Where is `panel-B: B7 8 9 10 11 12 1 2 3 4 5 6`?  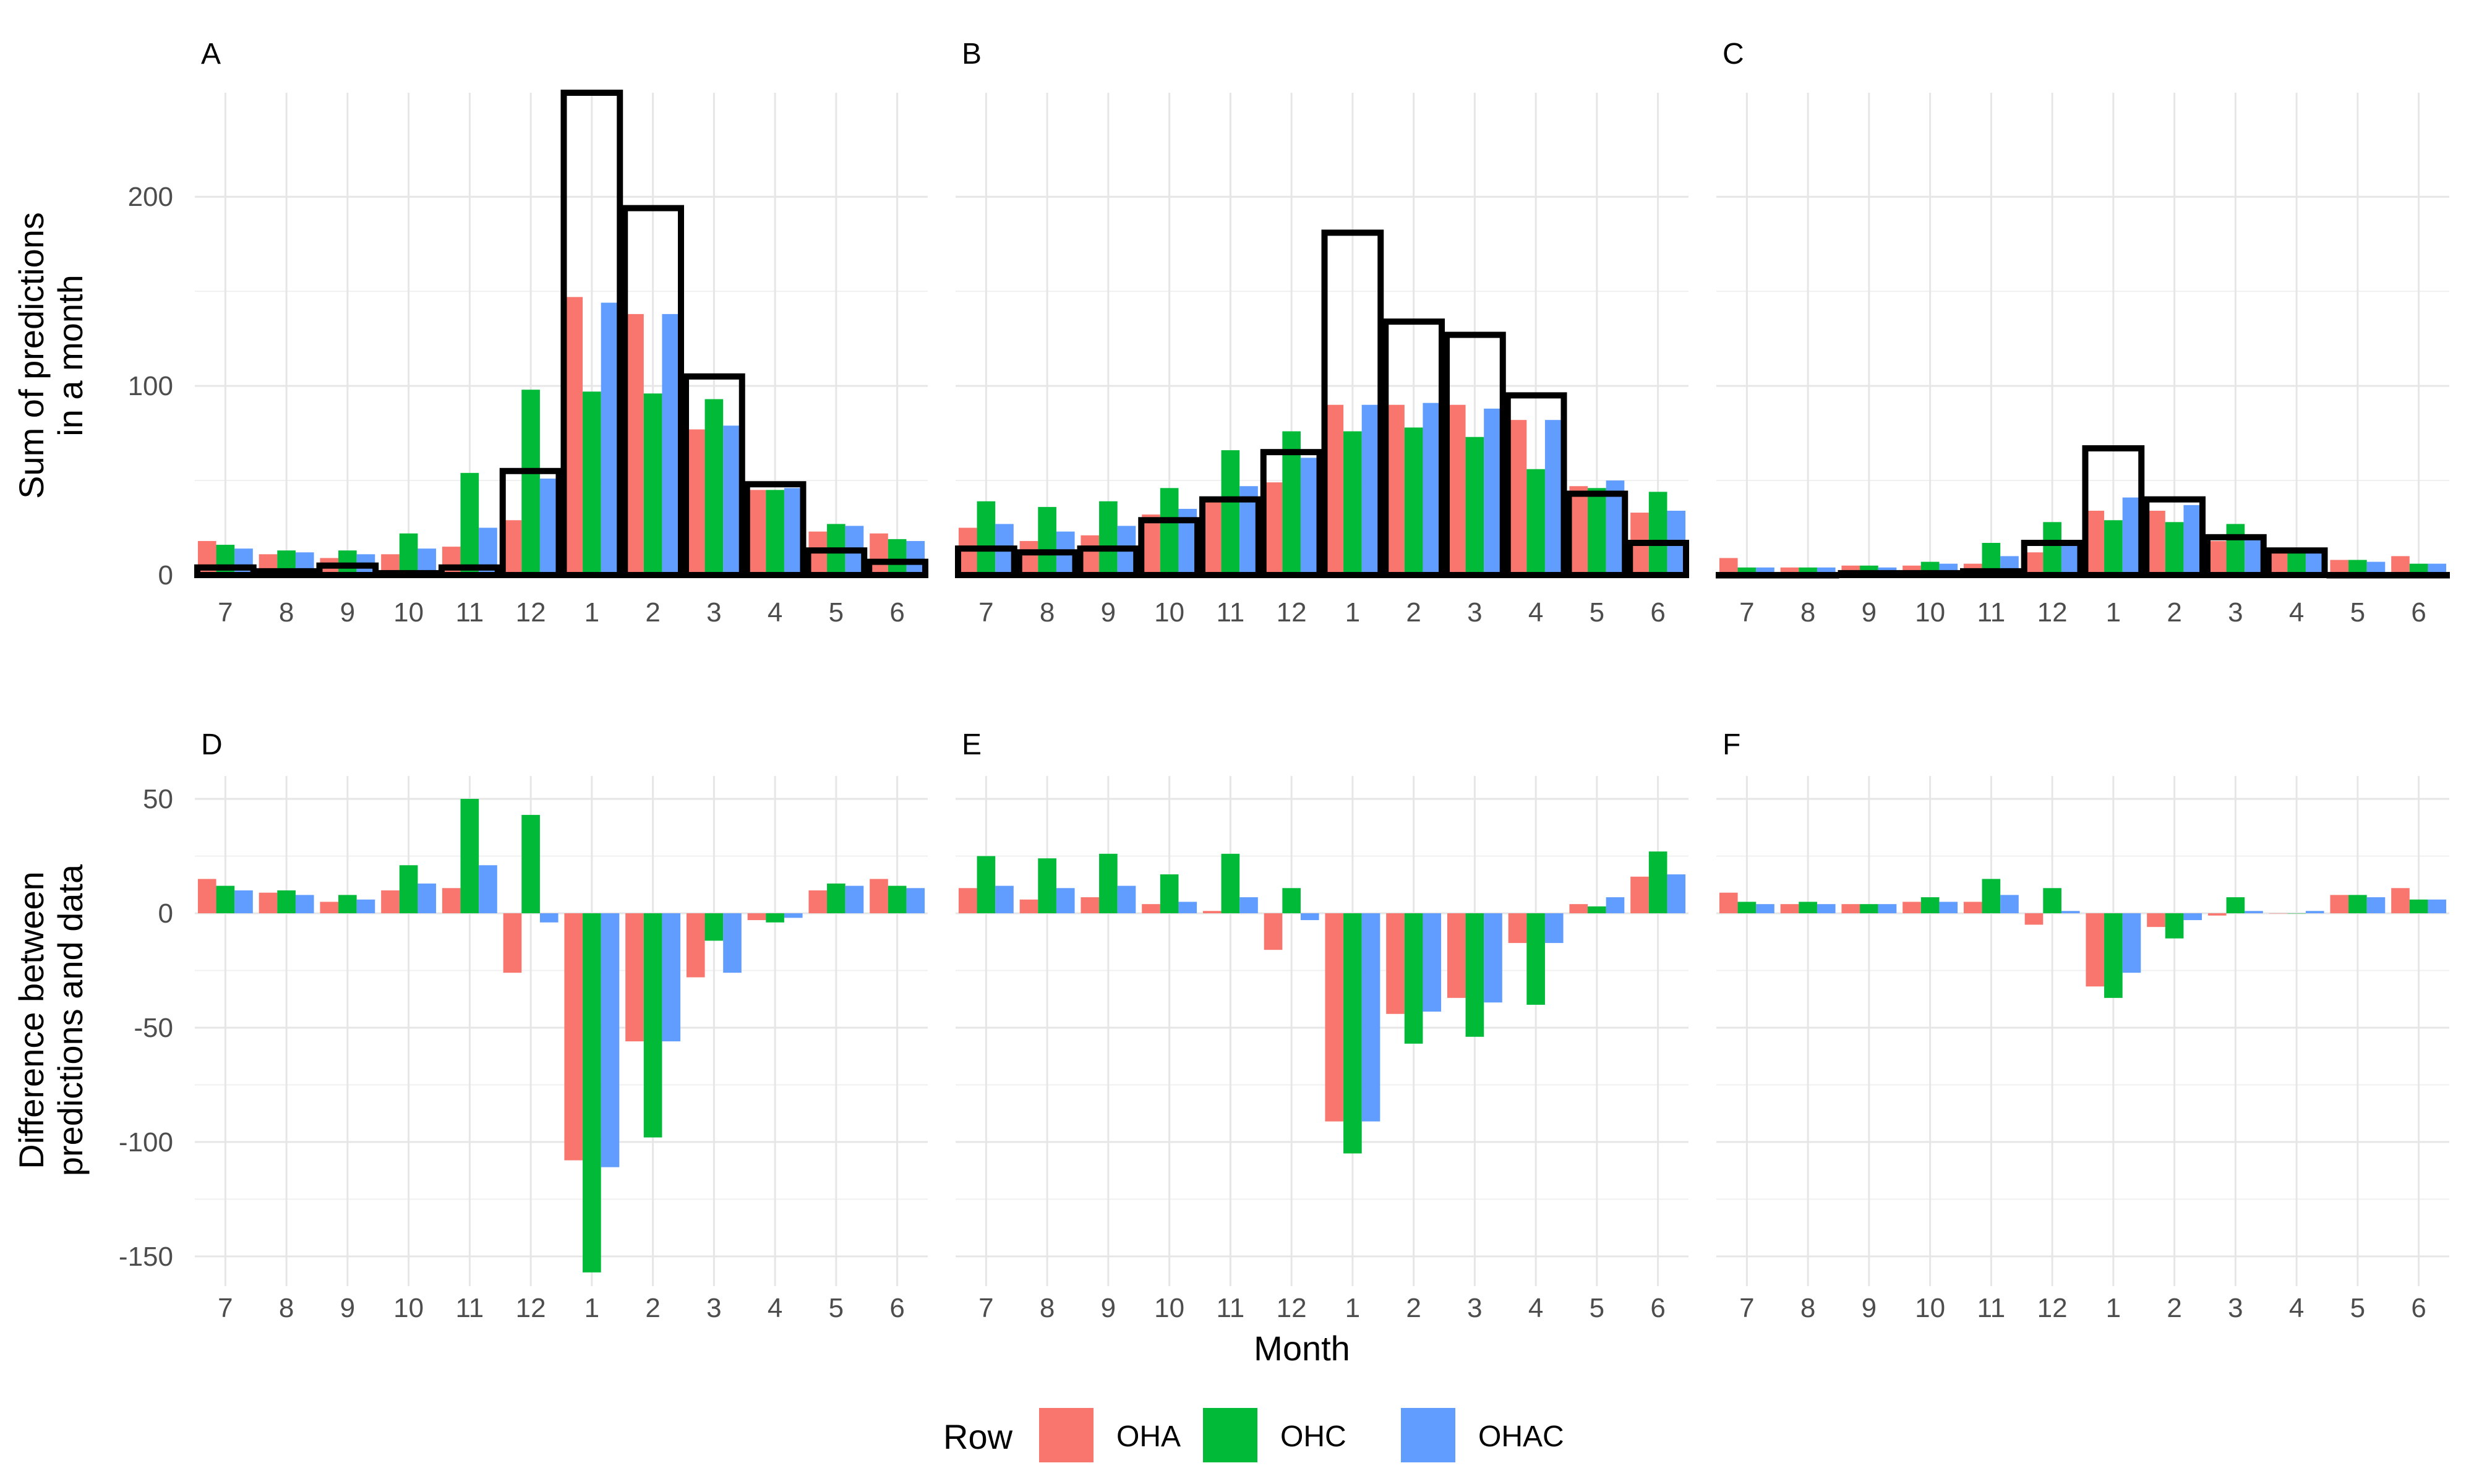
panel-B: B7 8 9 10 11 12 1 2 3 4 5 6 is located at coordinates (1322, 333).